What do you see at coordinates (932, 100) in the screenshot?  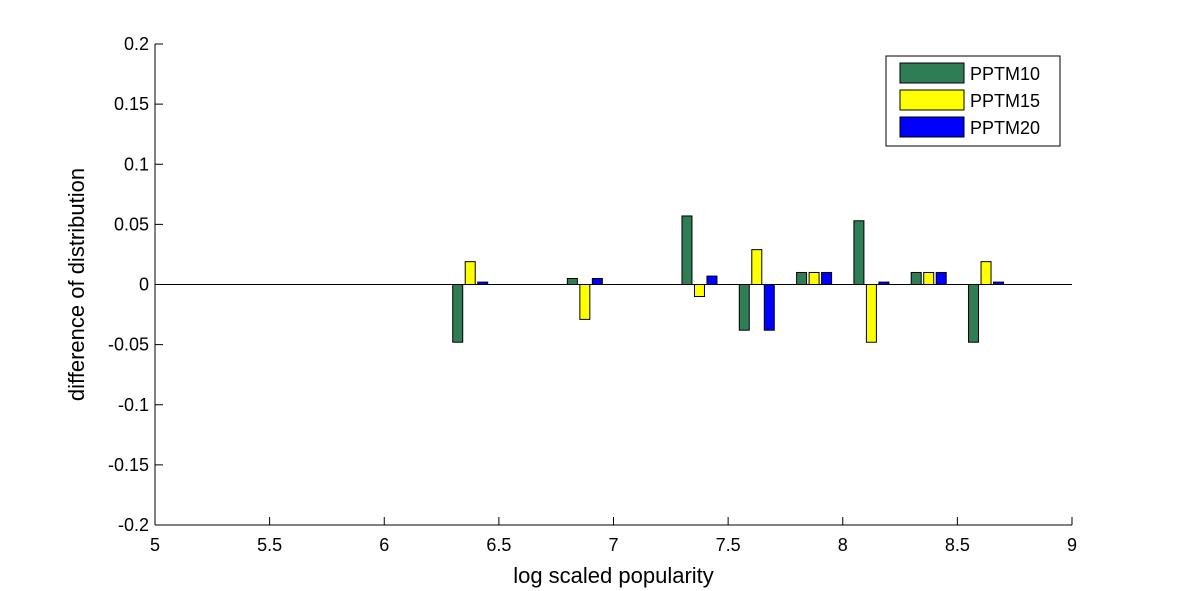 I see `legend-swatch-pptm15` at bounding box center [932, 100].